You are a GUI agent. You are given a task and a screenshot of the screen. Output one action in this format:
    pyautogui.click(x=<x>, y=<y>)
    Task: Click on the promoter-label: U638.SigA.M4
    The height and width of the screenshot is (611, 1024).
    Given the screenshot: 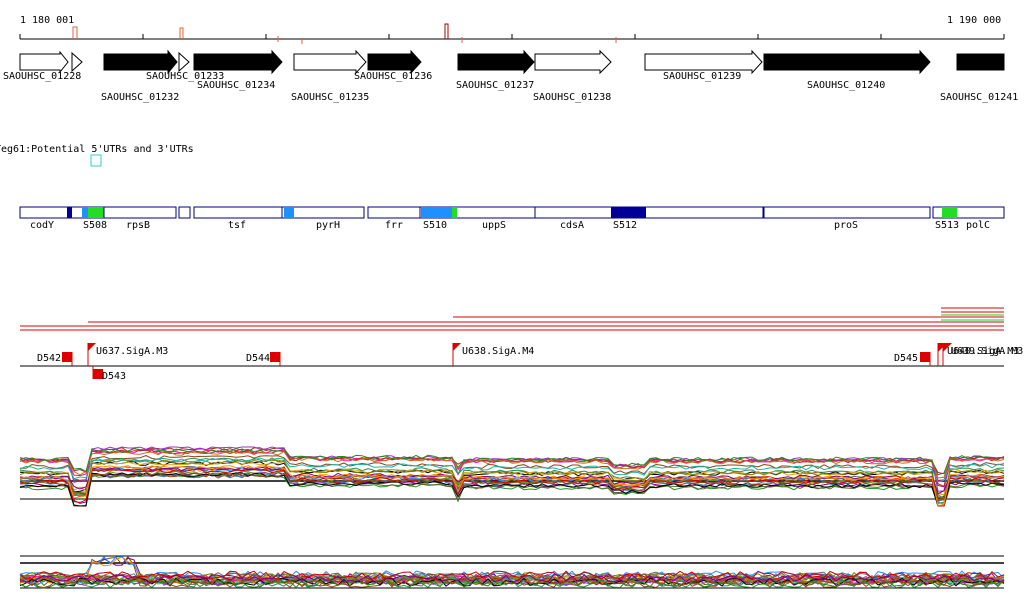 What is the action you would take?
    pyautogui.click(x=498, y=351)
    